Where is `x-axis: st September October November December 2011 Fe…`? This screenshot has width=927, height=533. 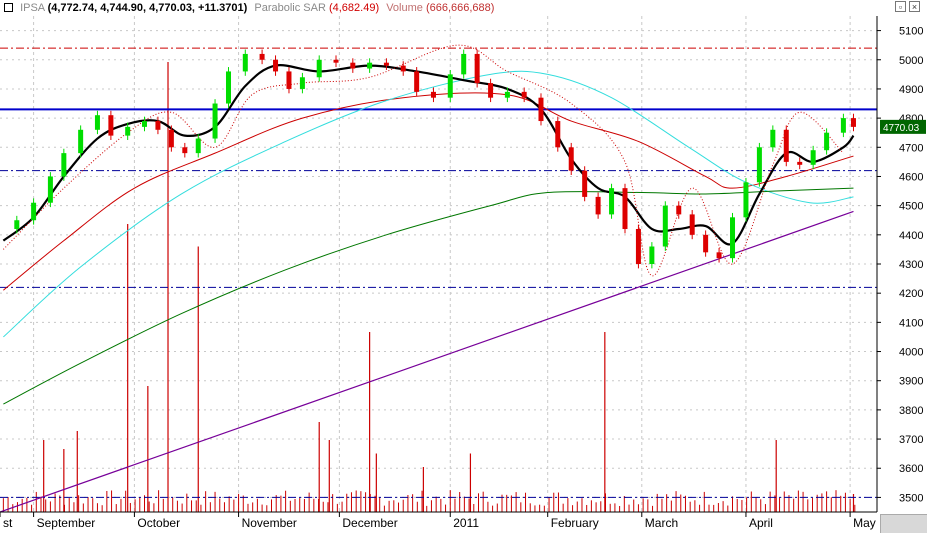 x-axis: st September October November December 2011 Fe… is located at coordinates (438, 520).